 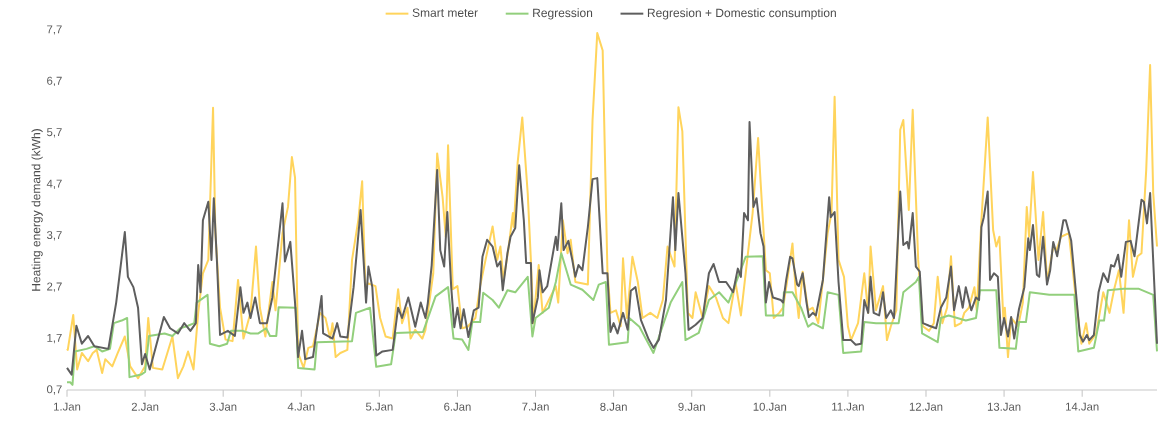 I want to click on y-tick-label: 5,7, so click(x=54, y=133).